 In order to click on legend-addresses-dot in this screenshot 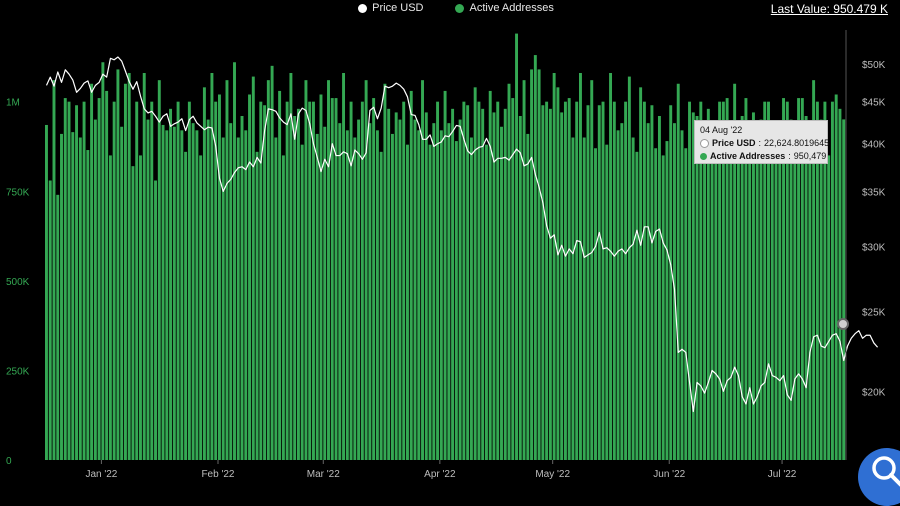, I will do `click(460, 8)`.